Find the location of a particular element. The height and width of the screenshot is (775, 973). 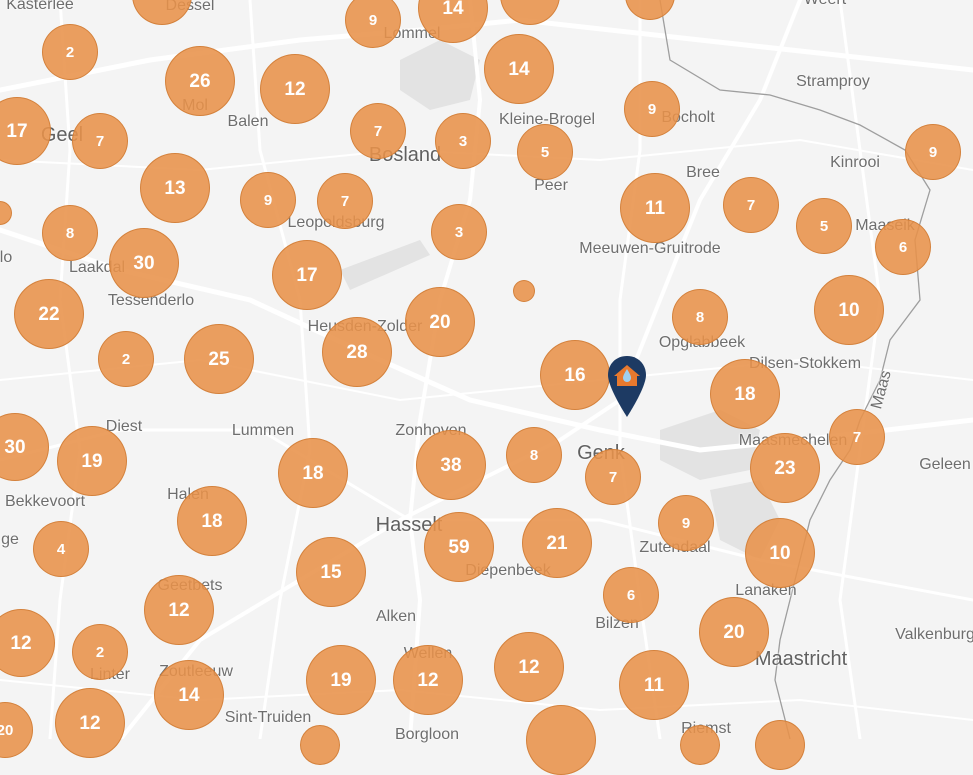

place-label: Peer is located at coordinates (551, 185).